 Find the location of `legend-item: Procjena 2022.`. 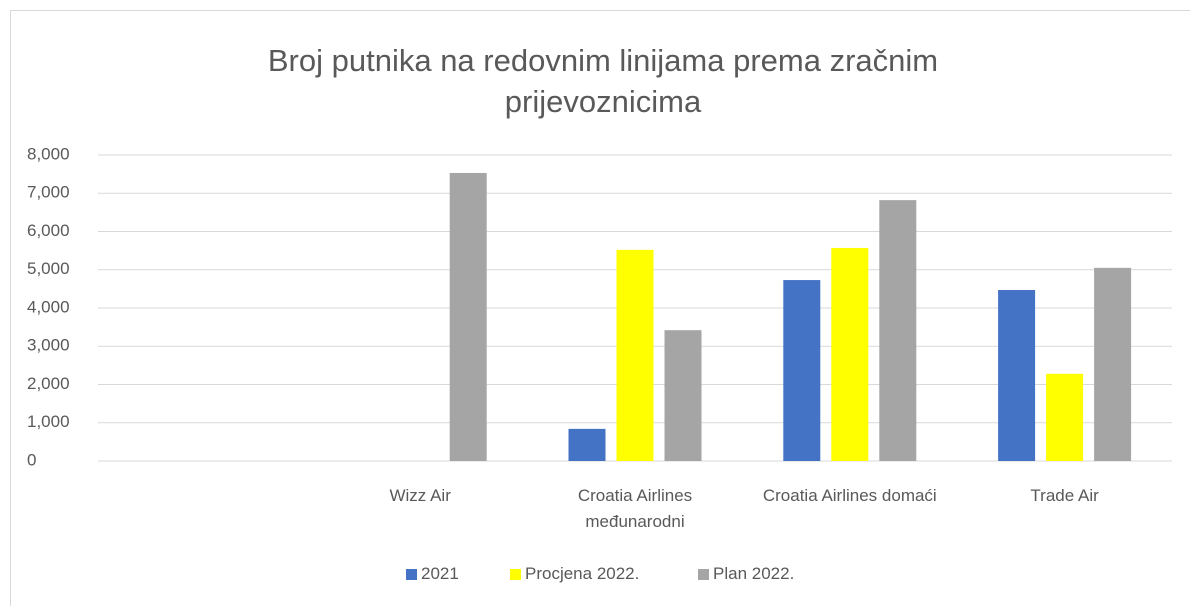

legend-item: Procjena 2022. is located at coordinates (574, 574).